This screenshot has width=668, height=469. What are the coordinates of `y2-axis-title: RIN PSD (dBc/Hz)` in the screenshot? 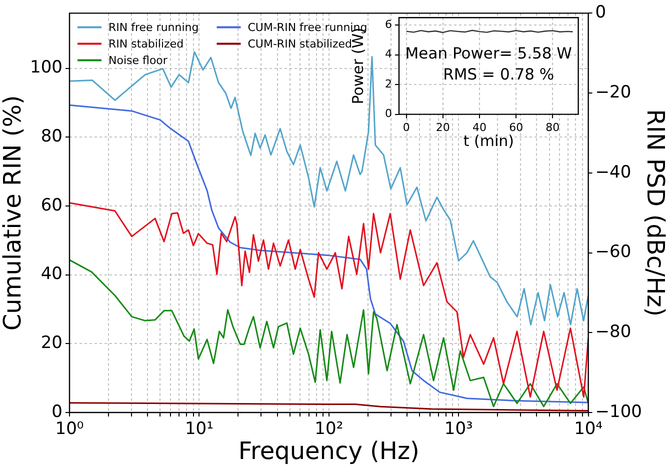 It's located at (654, 213).